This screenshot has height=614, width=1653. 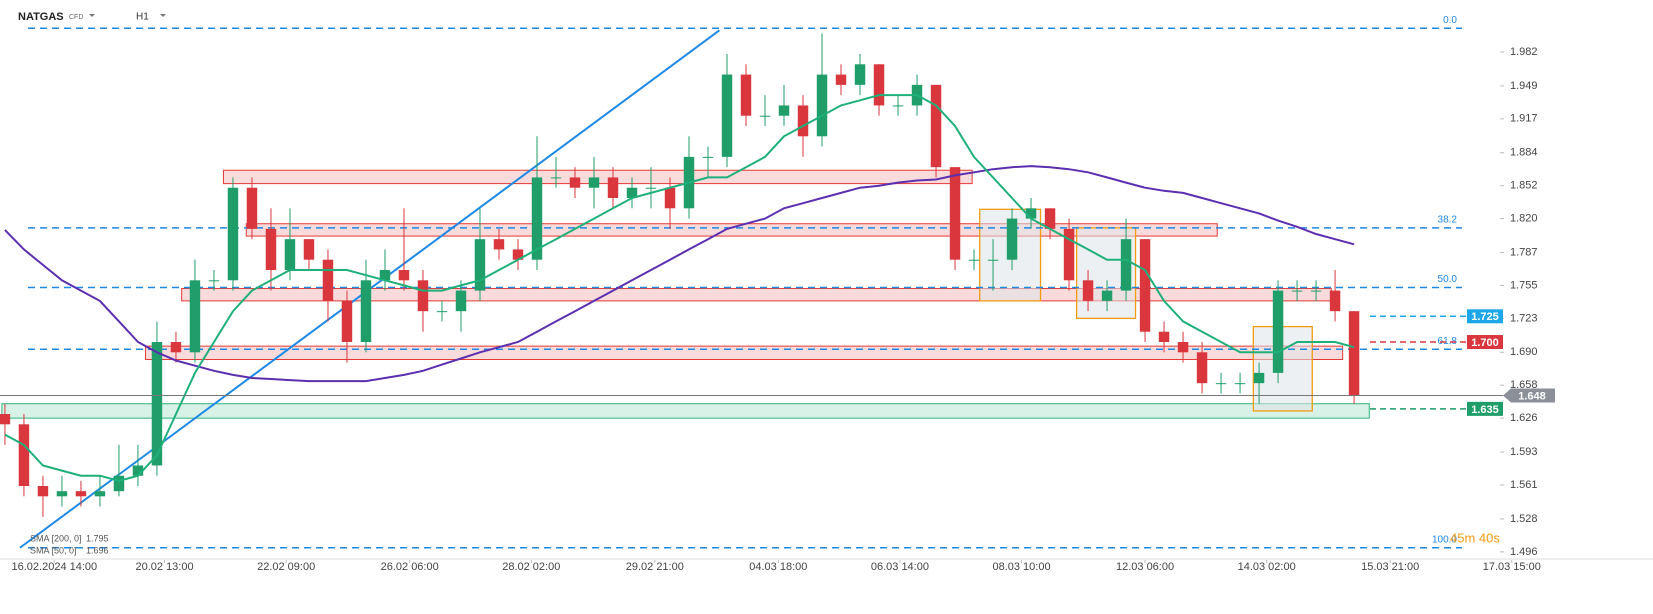 I want to click on y-tick-label: 1.593, so click(x=1524, y=452).